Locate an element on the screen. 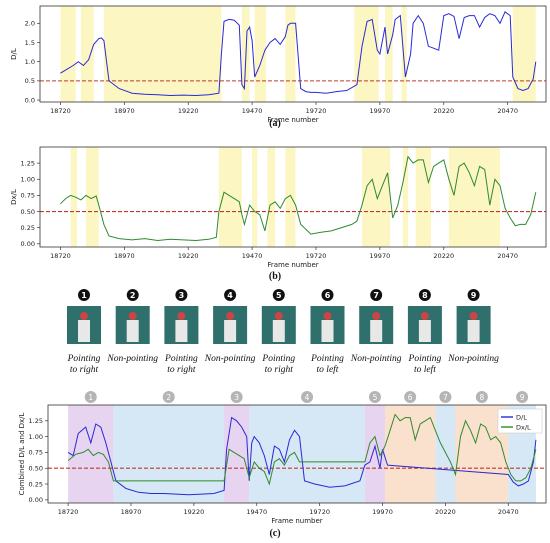  segment-number-label: 9 is located at coordinates (522, 397).